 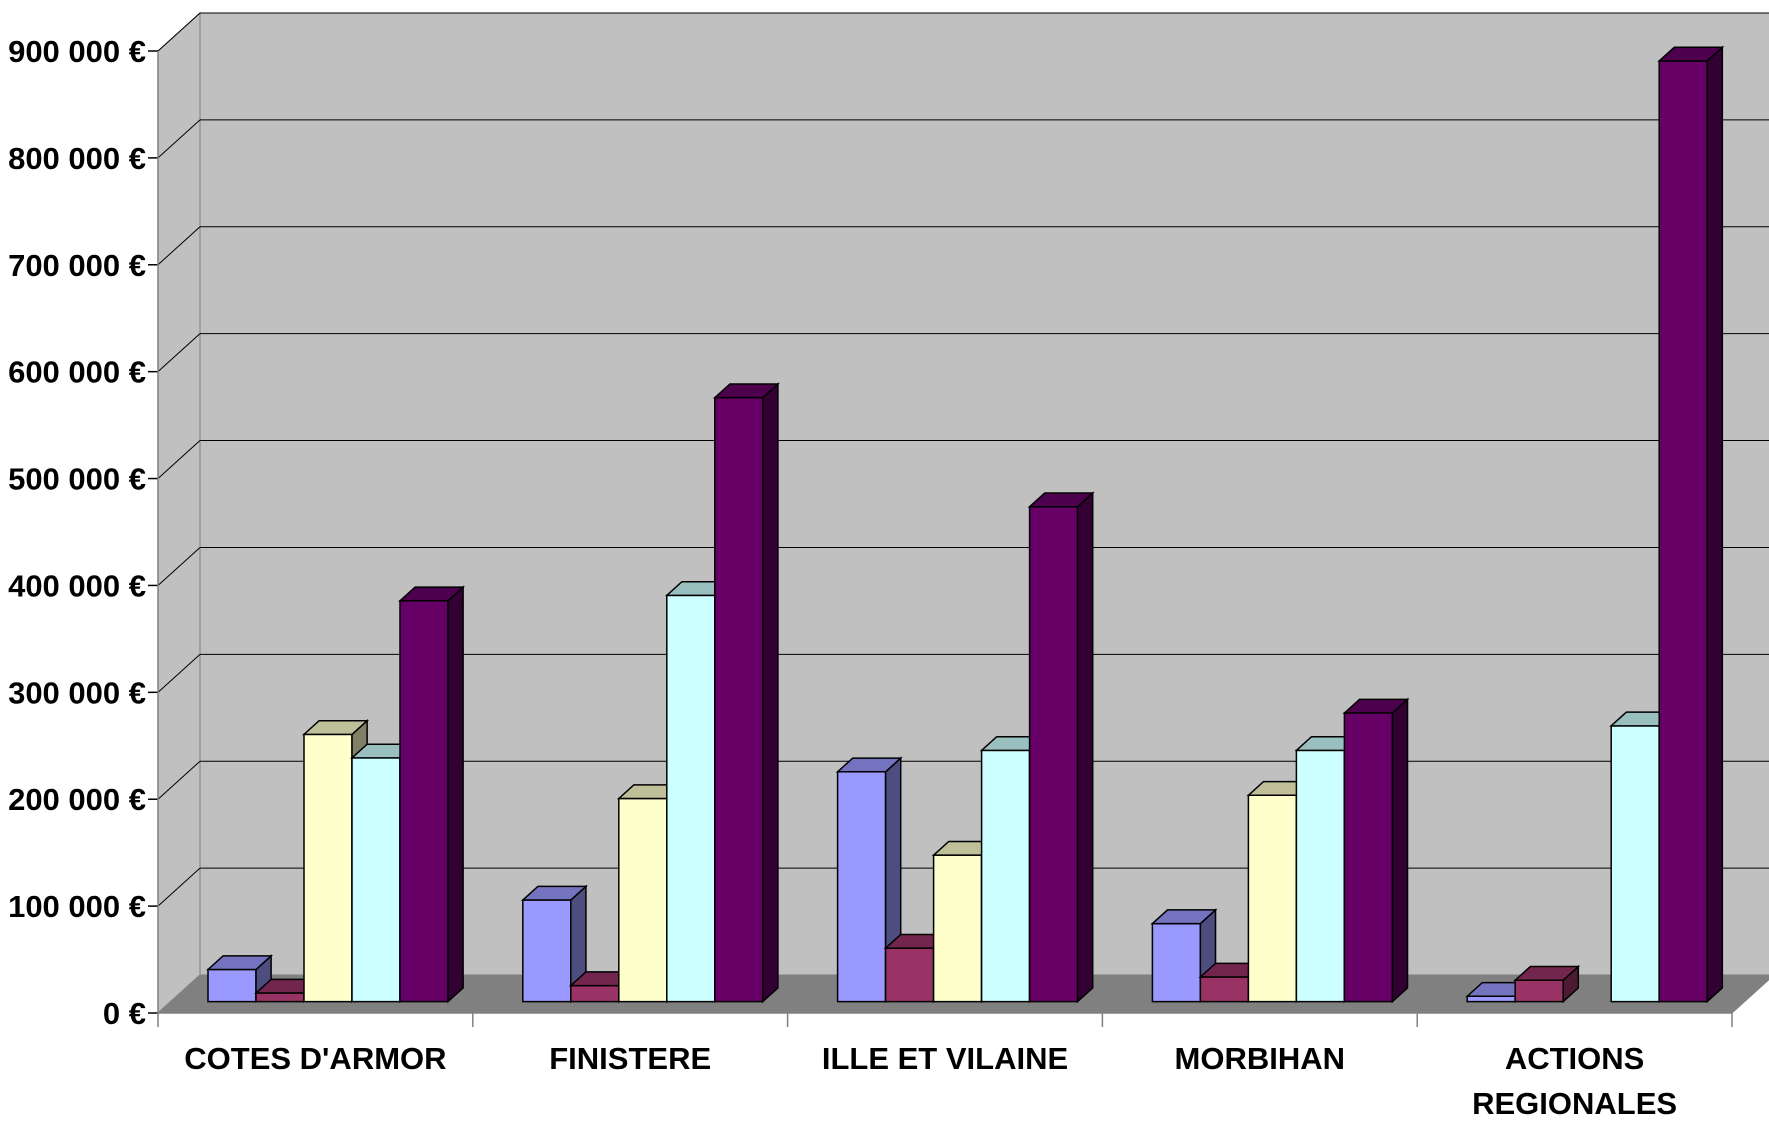 What do you see at coordinates (124, 1013) in the screenshot?
I see `y-tick-label: 0 €` at bounding box center [124, 1013].